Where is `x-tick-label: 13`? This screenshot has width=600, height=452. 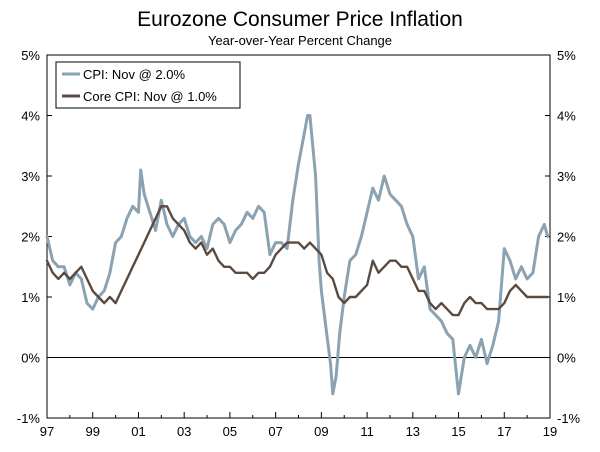
x-tick-label: 13 is located at coordinates (413, 431).